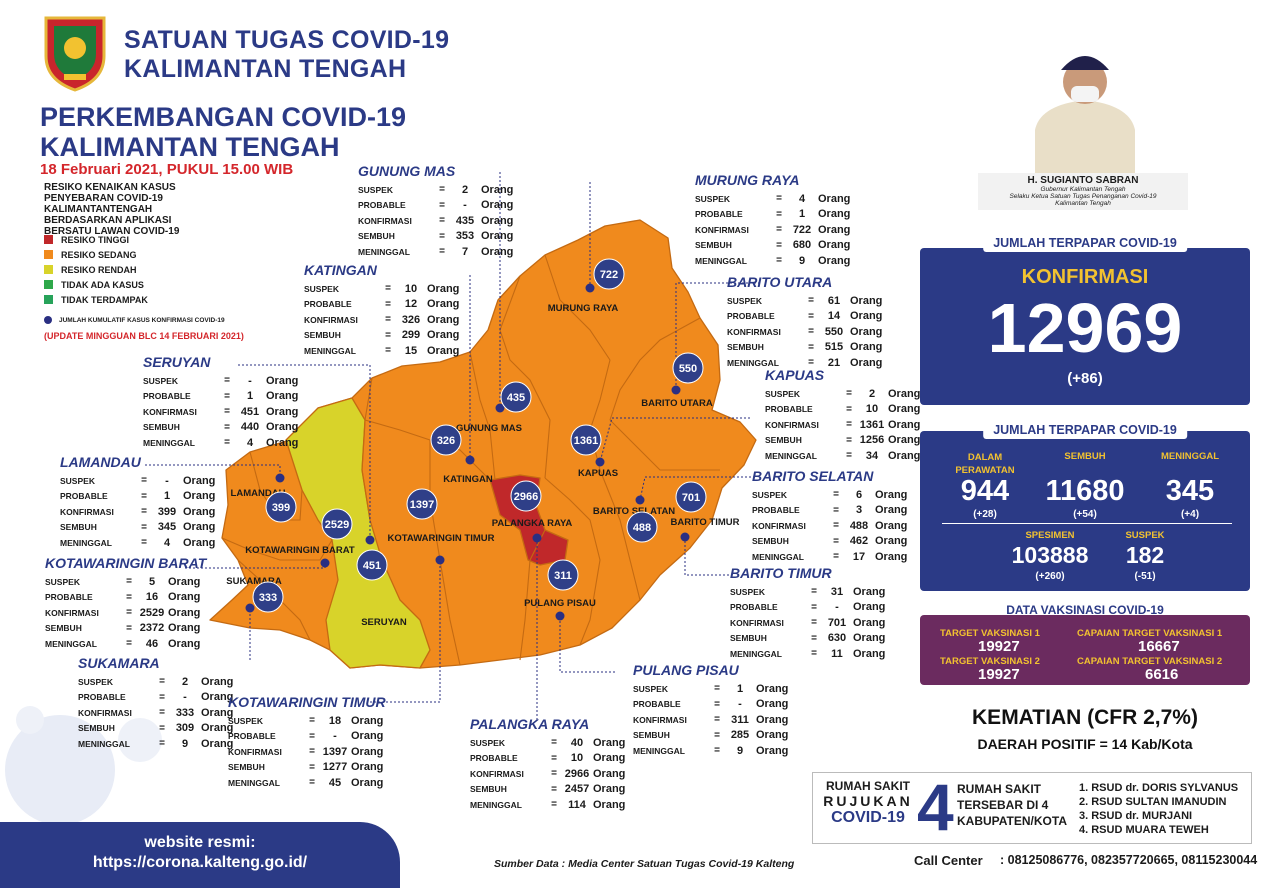 This screenshot has height=888, width=1280. I want to click on org-title: SATUAN TUGAS COVID-19 KALIMANTAN TENGAH, so click(286, 55).